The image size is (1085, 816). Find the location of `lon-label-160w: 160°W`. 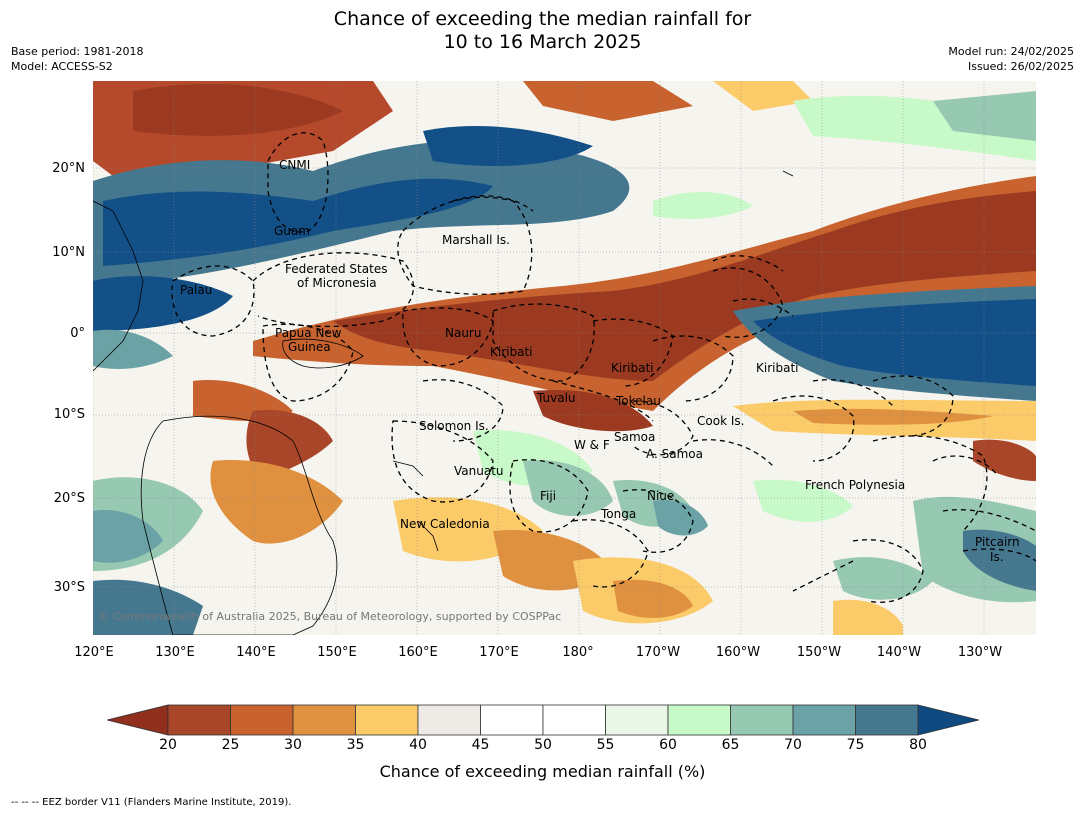

lon-label-160w: 160°W is located at coordinates (738, 652).